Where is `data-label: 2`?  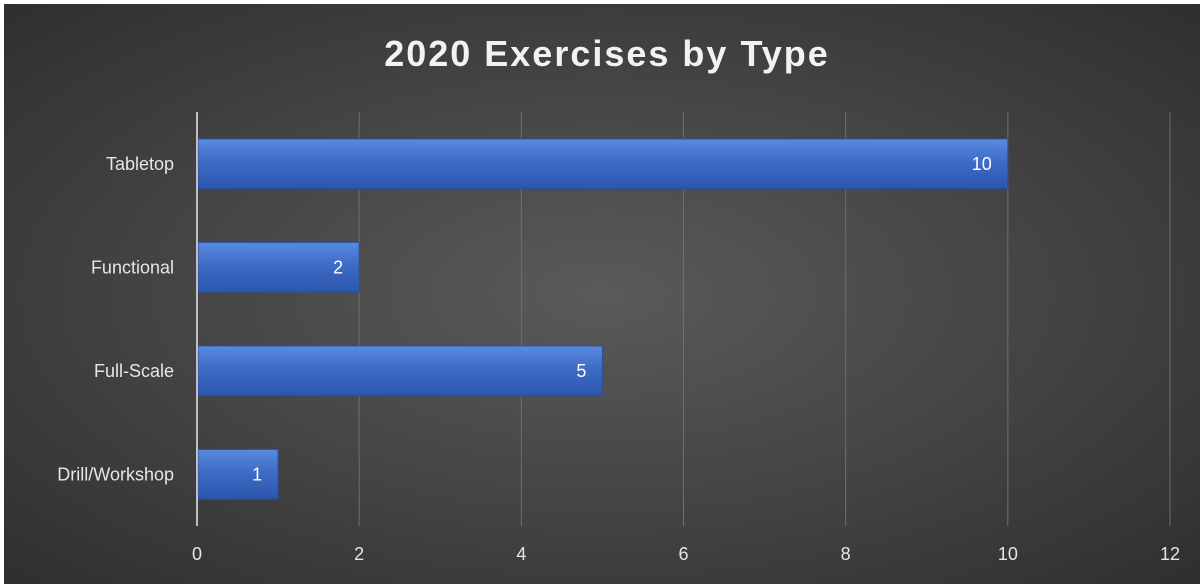 data-label: 2 is located at coordinates (338, 267).